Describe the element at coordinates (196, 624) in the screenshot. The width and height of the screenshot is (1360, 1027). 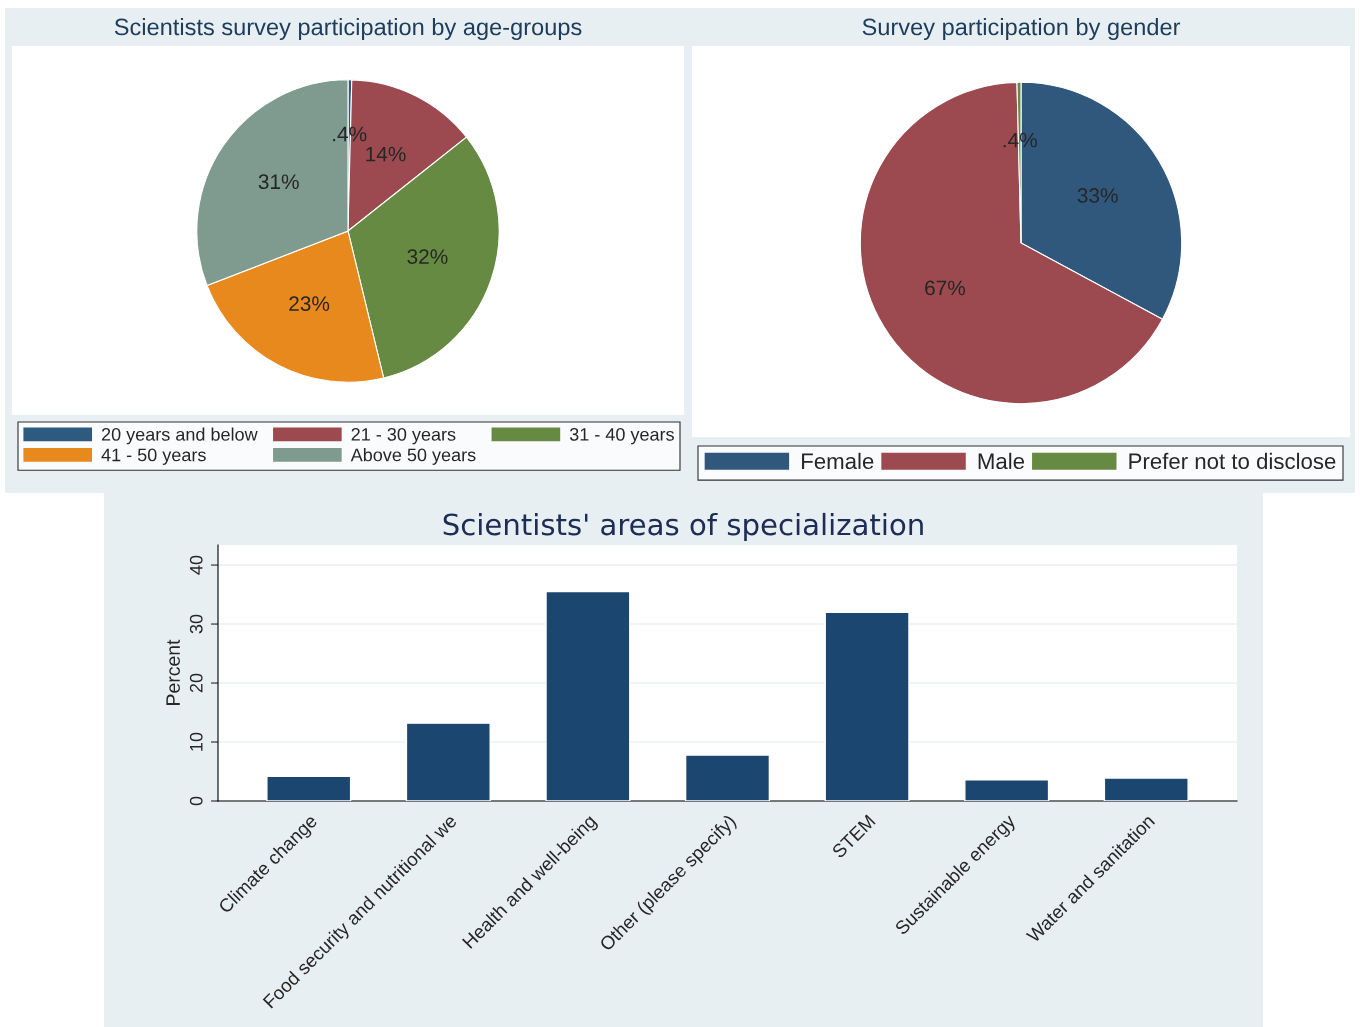
I see `y-tick-label: 30` at that location.